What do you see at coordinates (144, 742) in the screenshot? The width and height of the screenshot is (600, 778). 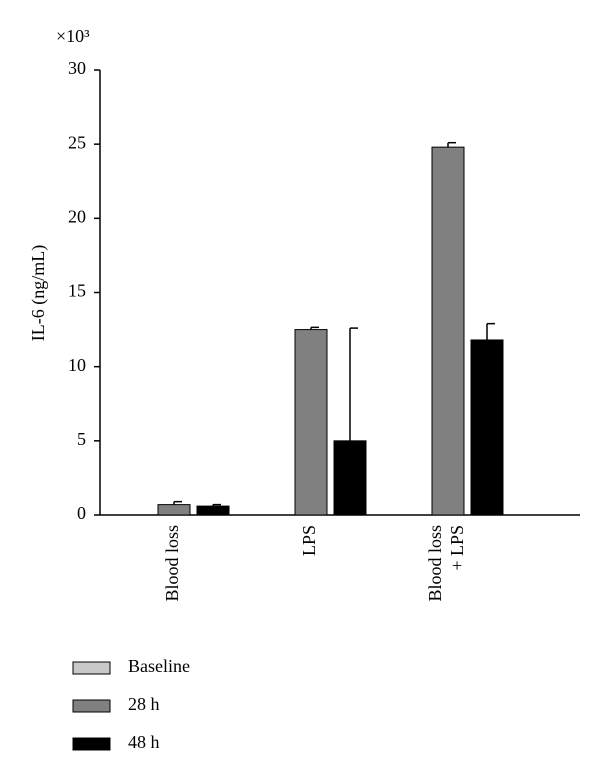 I see `legend-label: 48 h` at bounding box center [144, 742].